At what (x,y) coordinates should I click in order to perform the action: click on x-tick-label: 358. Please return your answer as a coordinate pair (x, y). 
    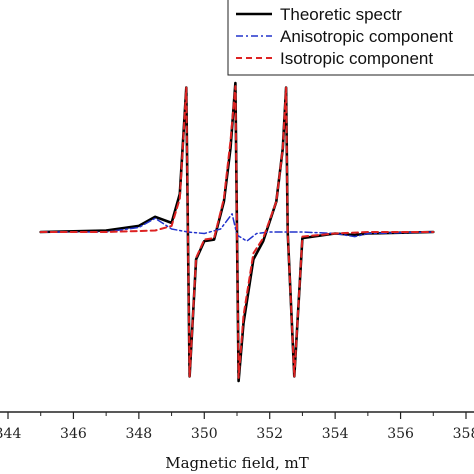
    Looking at the image, I should click on (463, 434).